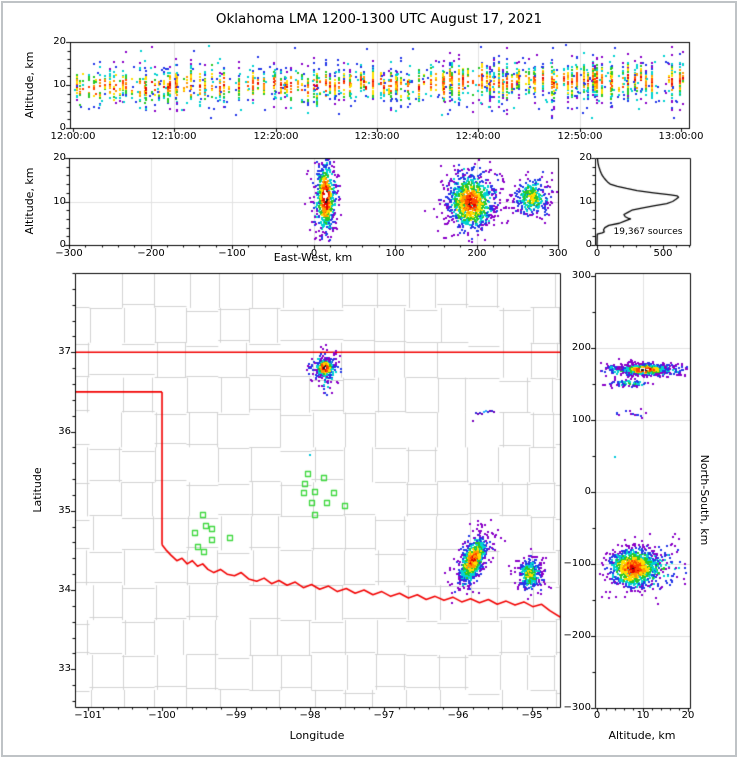 This screenshot has height=758, width=738. Describe the element at coordinates (477, 253) in the screenshot. I see `ew_height-xtick-label: 200` at that location.